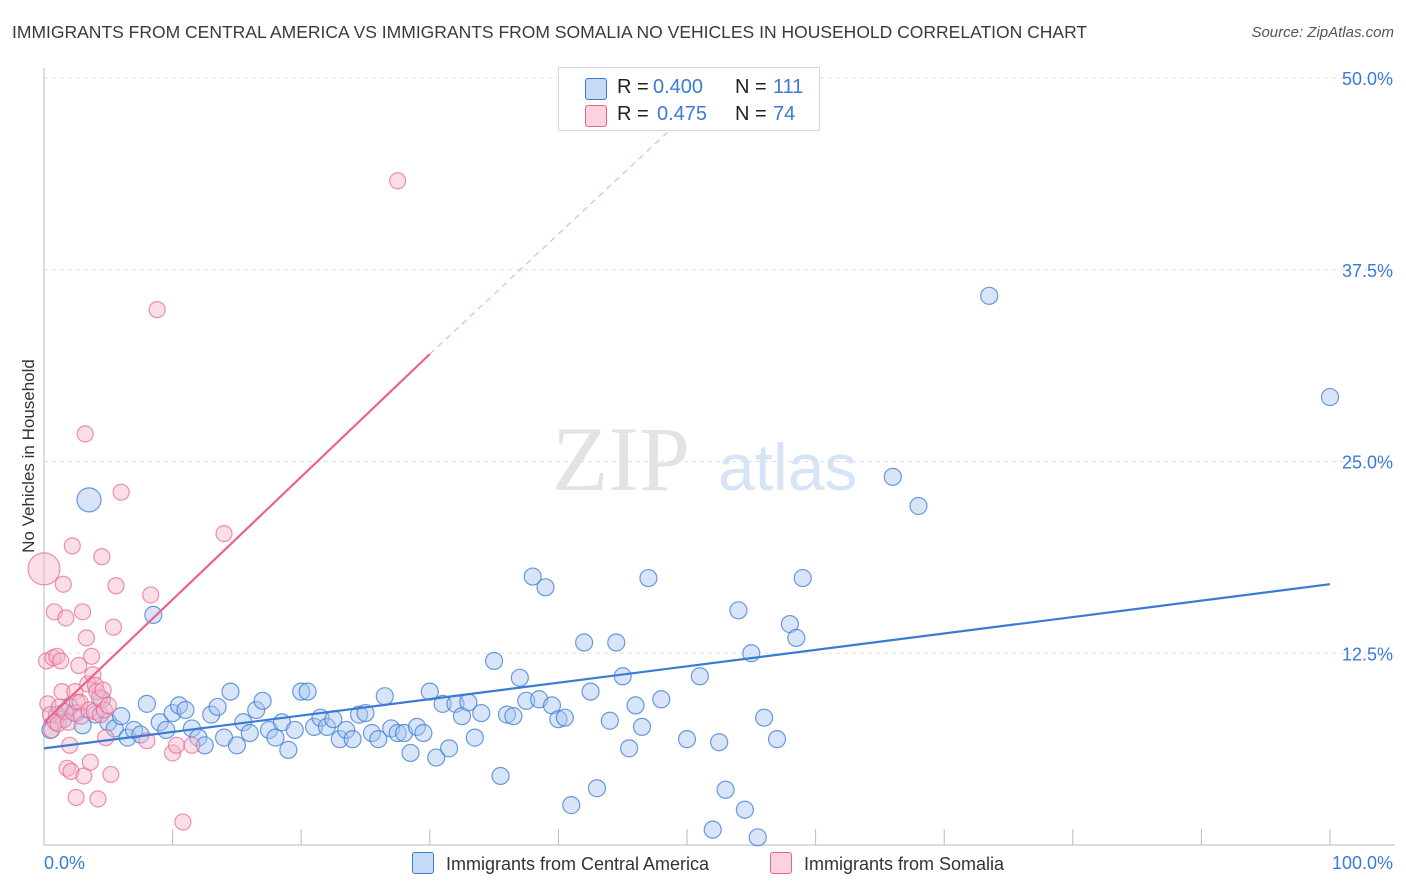 The height and width of the screenshot is (892, 1406). I want to click on legend-r-label: R =, so click(633, 87).